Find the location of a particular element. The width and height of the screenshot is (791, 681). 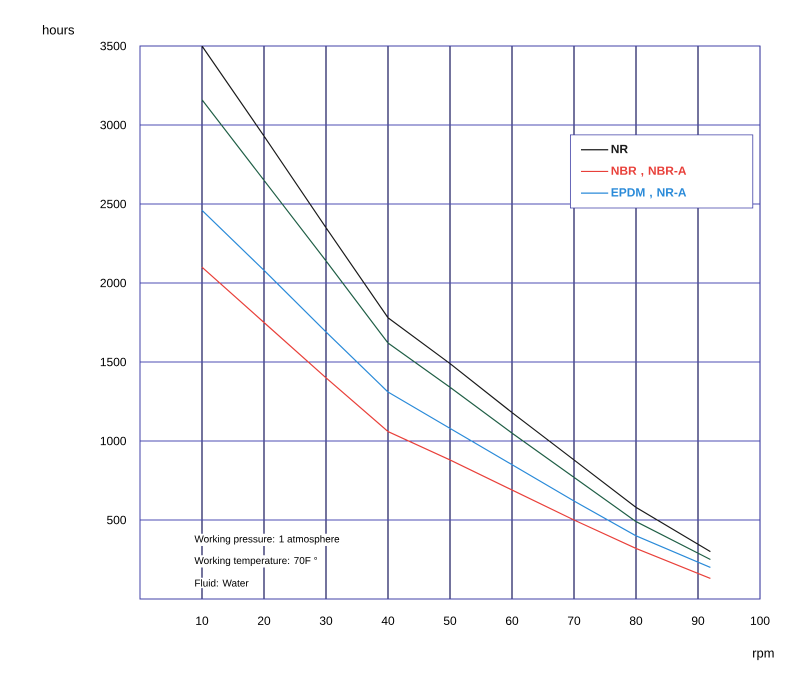

x-tick-label: 20 is located at coordinates (264, 620).